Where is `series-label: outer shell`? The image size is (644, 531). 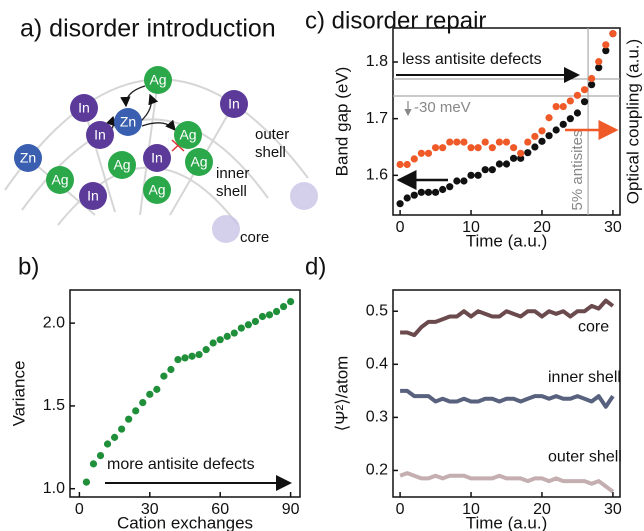
series-label: outer shell is located at coordinates (585, 456).